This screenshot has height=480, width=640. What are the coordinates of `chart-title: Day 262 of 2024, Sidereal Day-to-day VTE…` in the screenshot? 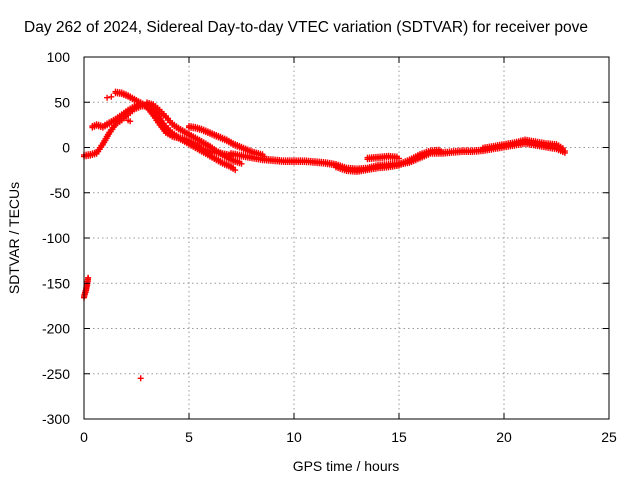 It's located at (306, 27).